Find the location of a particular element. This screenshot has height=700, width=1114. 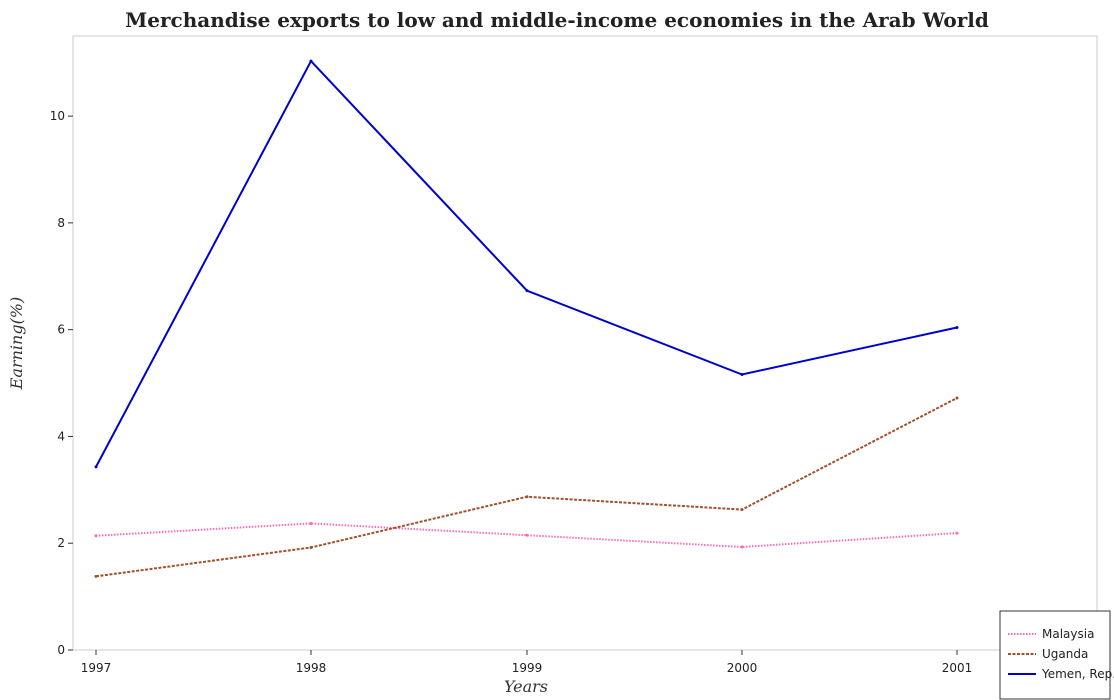

y-tick-label: 10 is located at coordinates (57, 116).